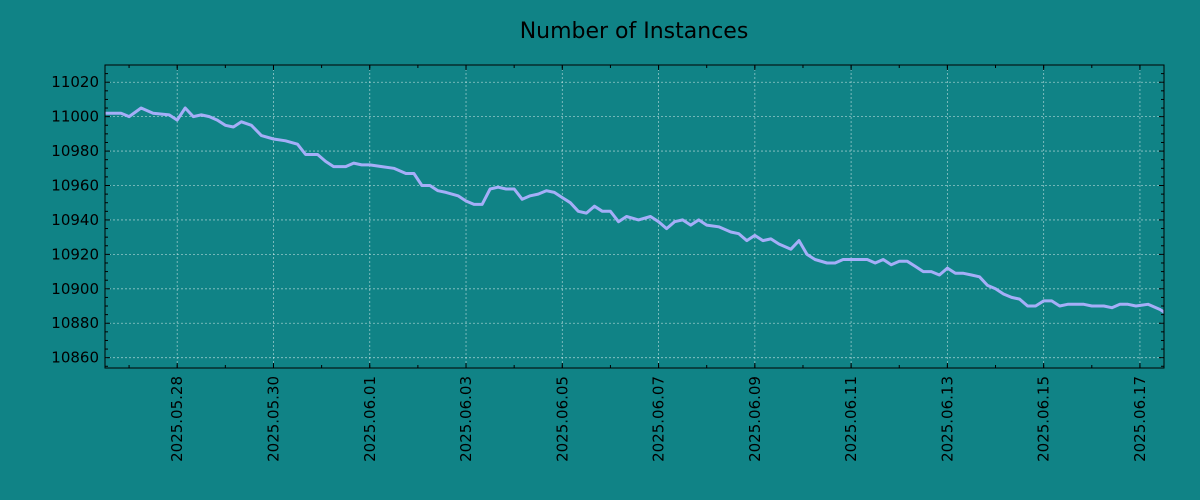 The width and height of the screenshot is (1200, 500). Describe the element at coordinates (75, 151) in the screenshot. I see `y-tick-label: 10980` at that location.